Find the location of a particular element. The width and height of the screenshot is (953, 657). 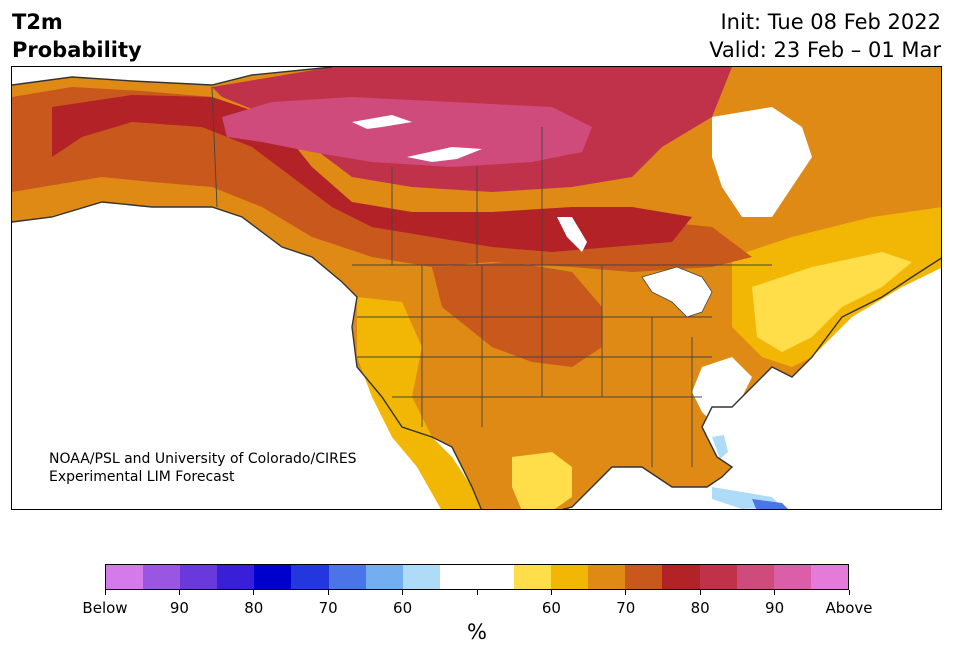

southwest-yellow is located at coordinates (419, 403).